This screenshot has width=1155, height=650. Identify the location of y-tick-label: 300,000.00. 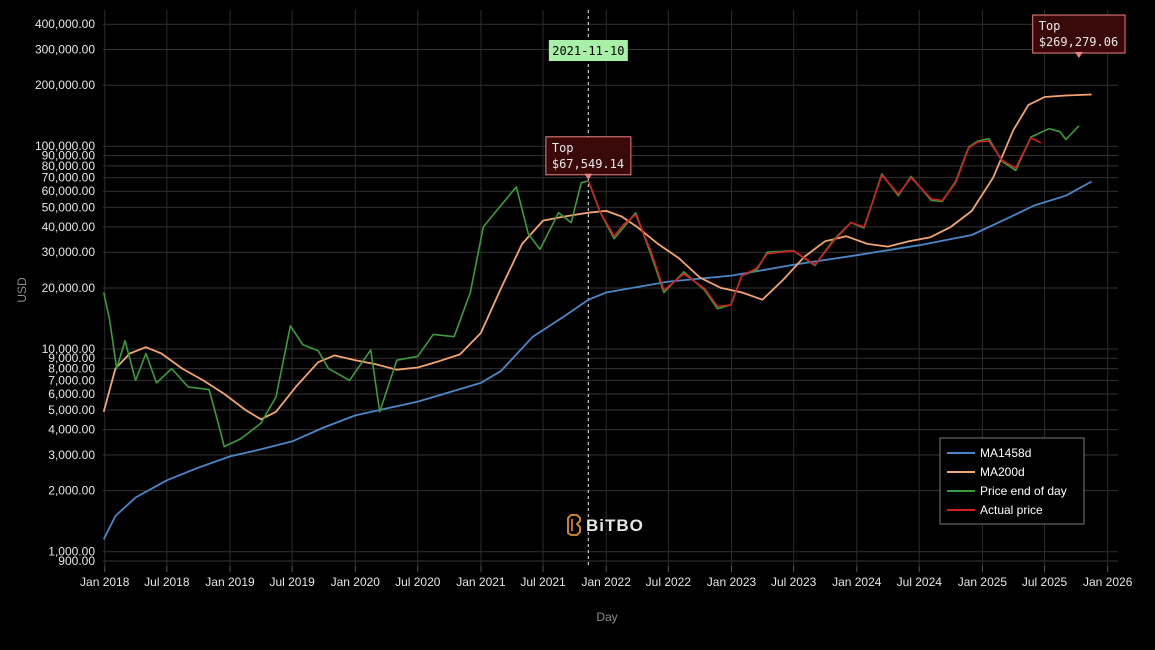
(65, 50).